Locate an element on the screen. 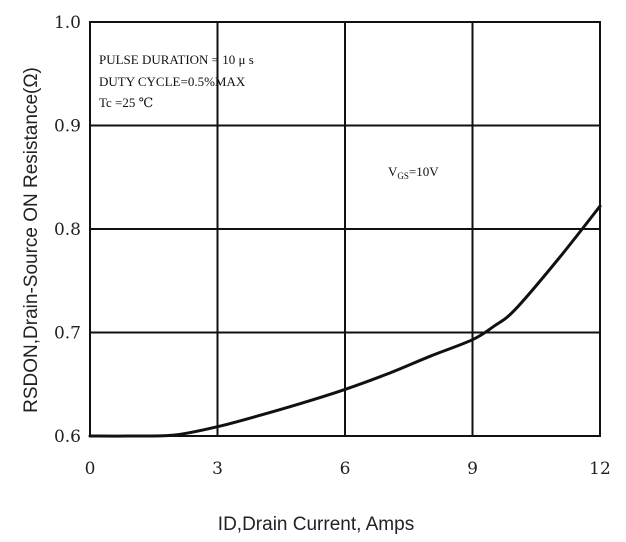 The width and height of the screenshot is (626, 542). vgs-label-tail: =10V is located at coordinates (424, 171).